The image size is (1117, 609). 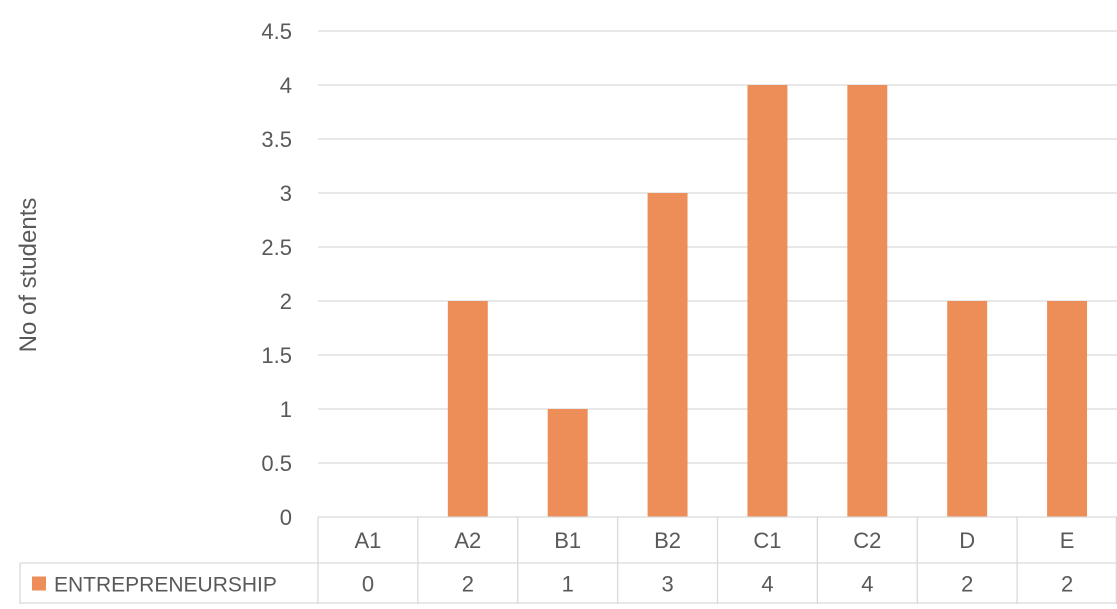 What do you see at coordinates (286, 85) in the screenshot?
I see `y-tick-label: 4` at bounding box center [286, 85].